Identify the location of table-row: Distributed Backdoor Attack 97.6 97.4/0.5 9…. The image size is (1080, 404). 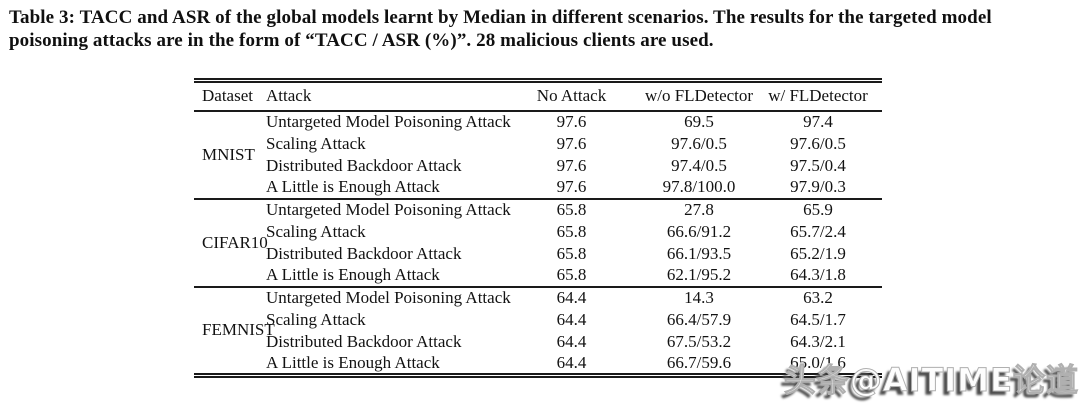
(538, 166).